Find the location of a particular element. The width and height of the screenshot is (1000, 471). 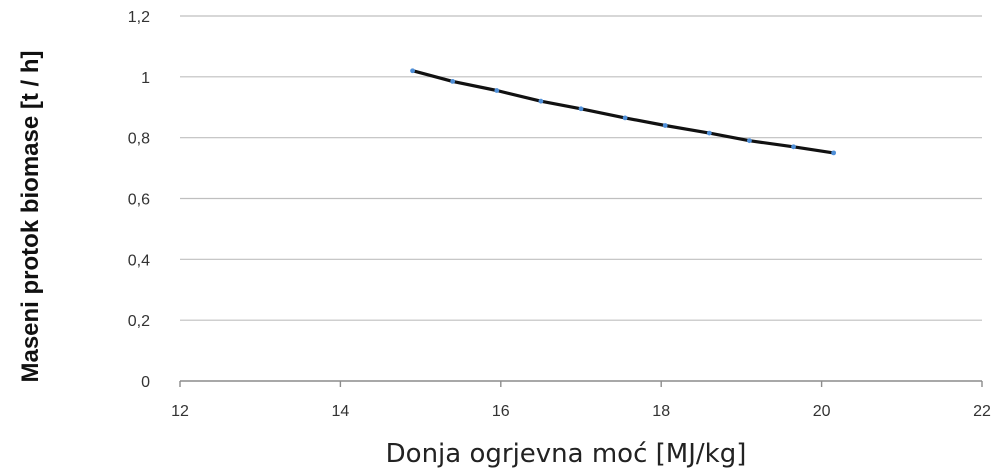

x-tick-label: 20 is located at coordinates (822, 411).